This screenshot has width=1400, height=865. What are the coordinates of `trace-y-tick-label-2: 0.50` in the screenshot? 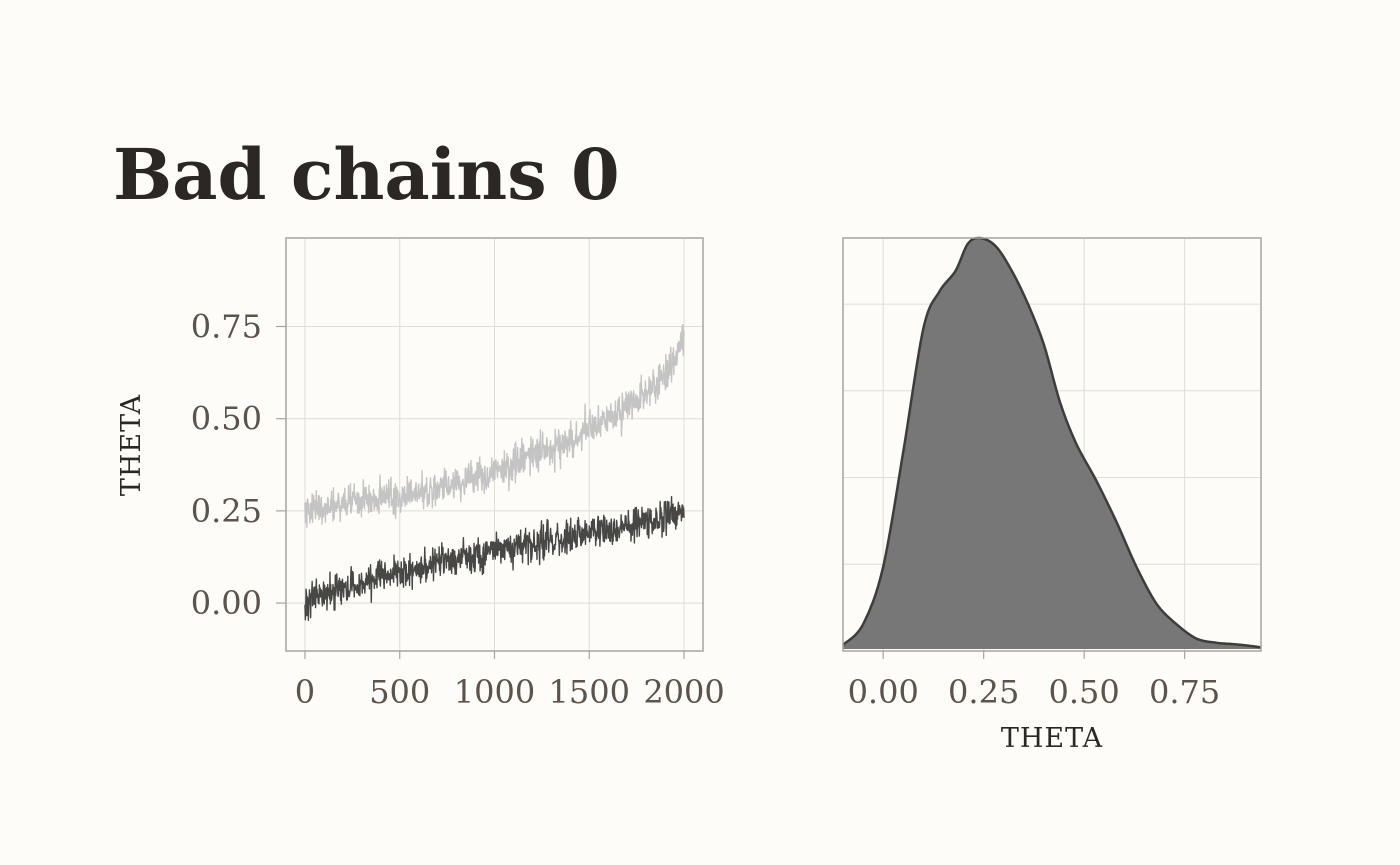 It's located at (226, 419).